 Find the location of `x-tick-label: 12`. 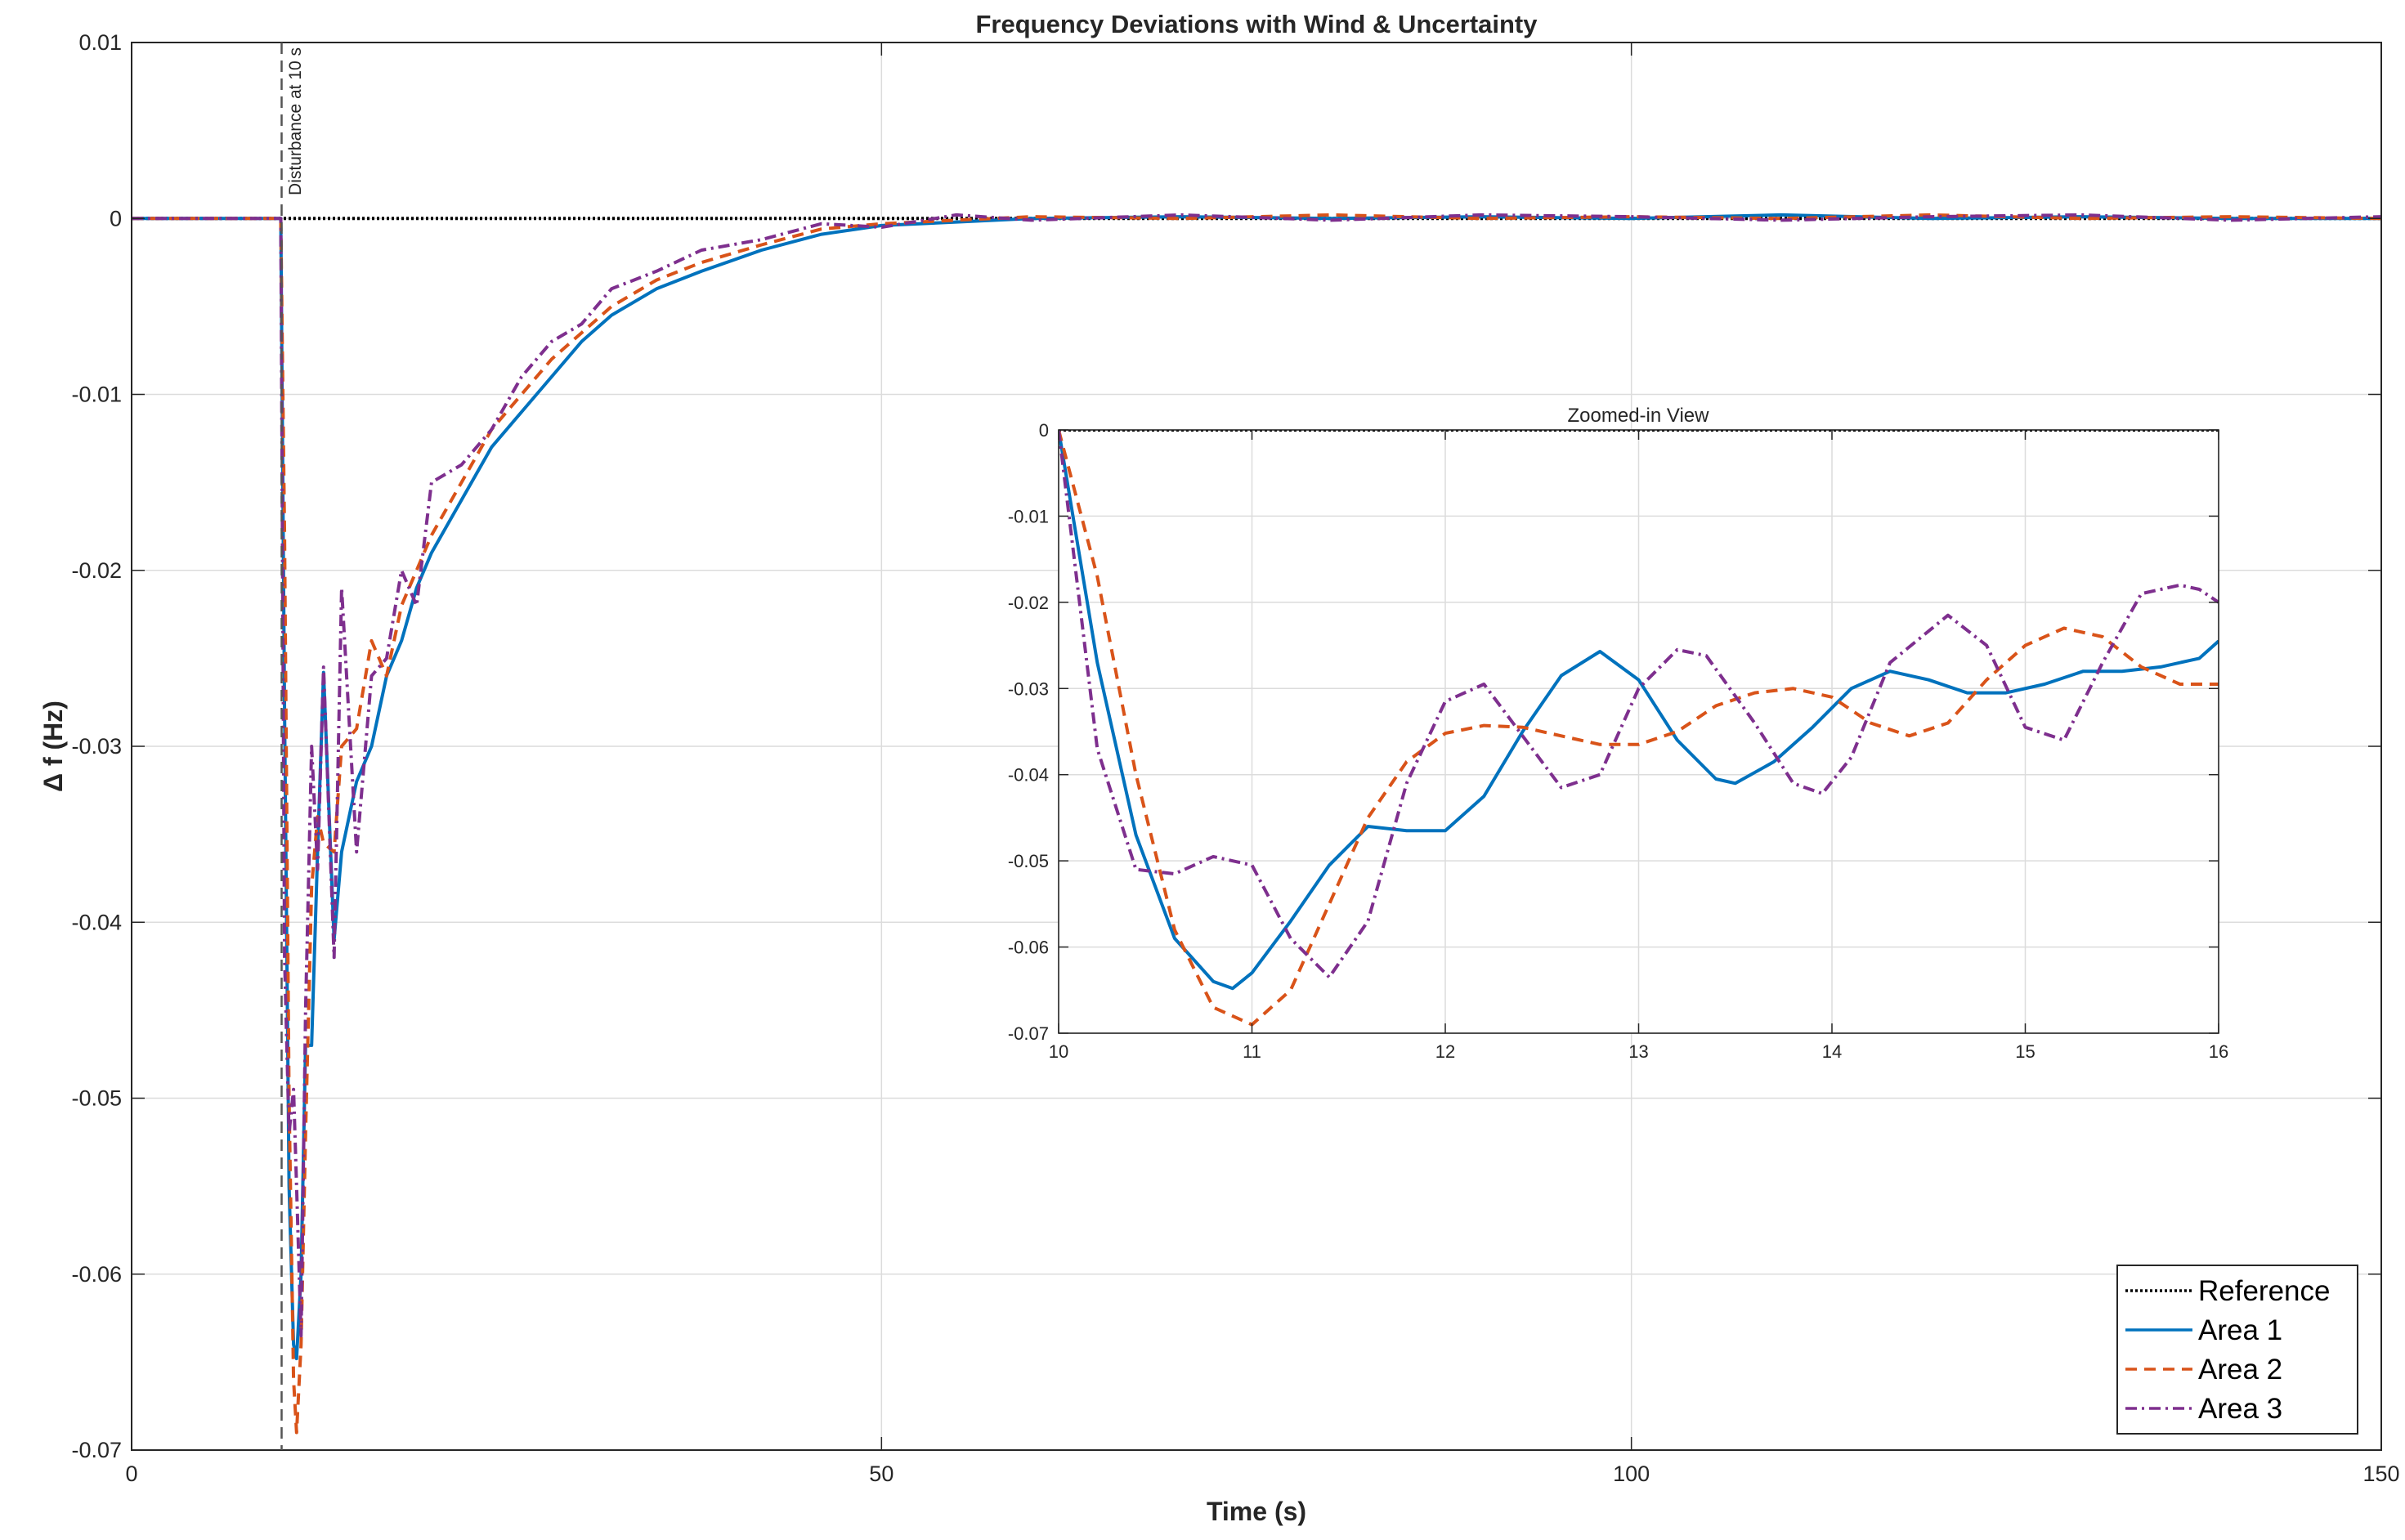

x-tick-label: 12 is located at coordinates (1445, 1051).